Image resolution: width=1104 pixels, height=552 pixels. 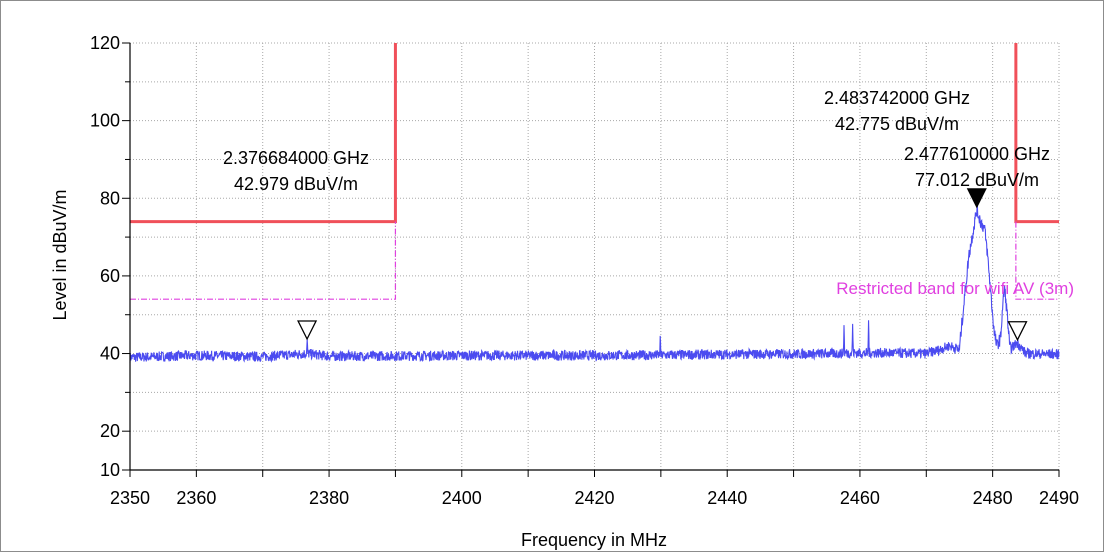 What do you see at coordinates (462, 498) in the screenshot?
I see `x-tick-label: 2400` at bounding box center [462, 498].